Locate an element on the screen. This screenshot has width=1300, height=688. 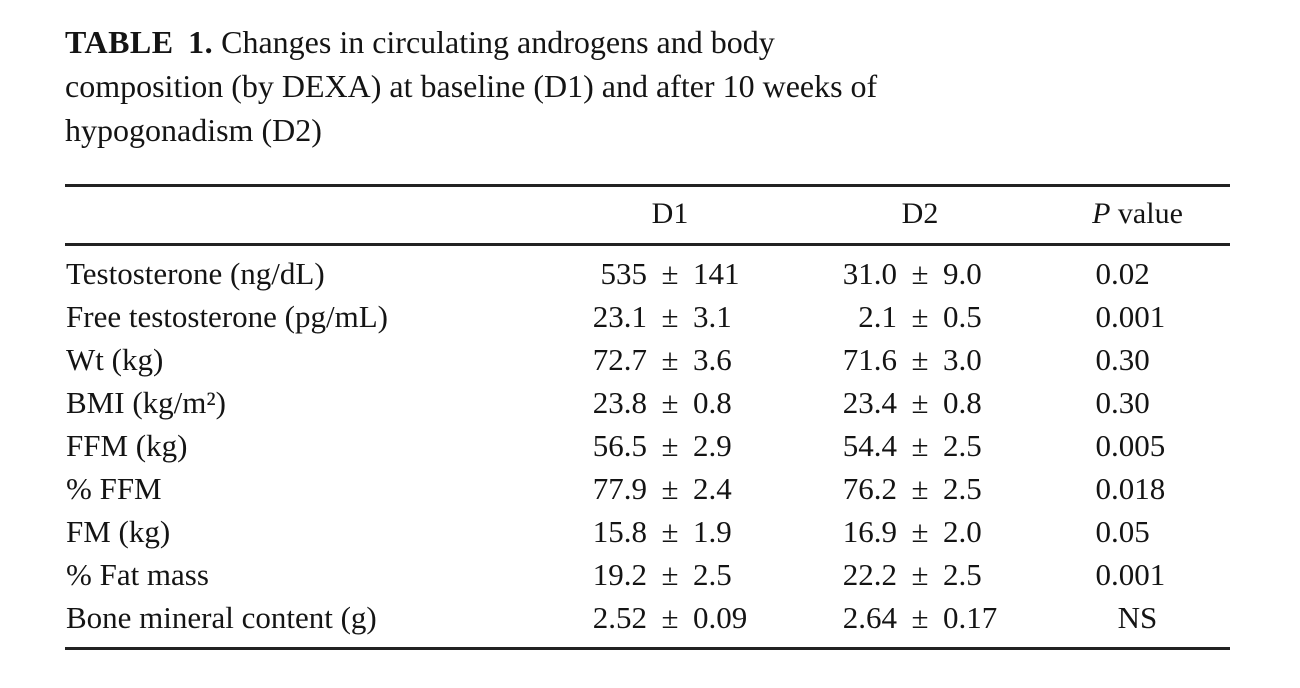
d2-value: 2.64 ±0.17 is located at coordinates (920, 622).